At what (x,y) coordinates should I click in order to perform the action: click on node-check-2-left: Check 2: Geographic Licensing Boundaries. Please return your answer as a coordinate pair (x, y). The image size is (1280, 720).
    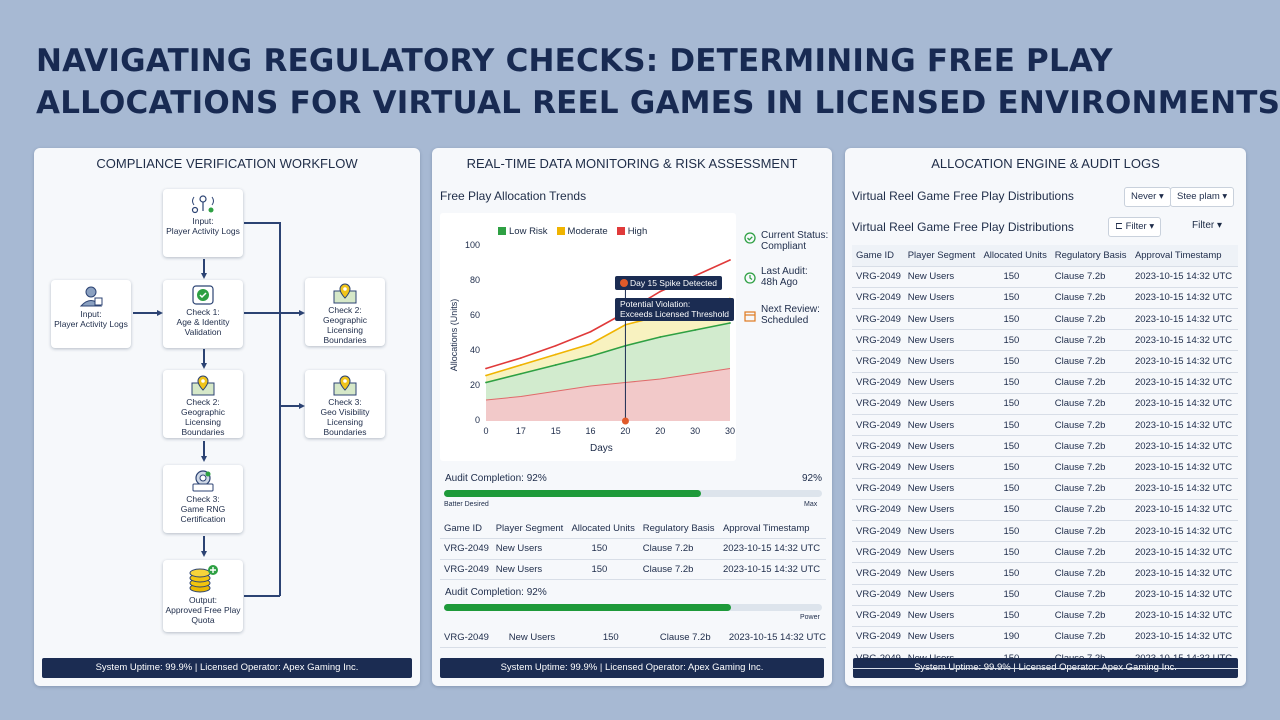
    Looking at the image, I should click on (203, 404).